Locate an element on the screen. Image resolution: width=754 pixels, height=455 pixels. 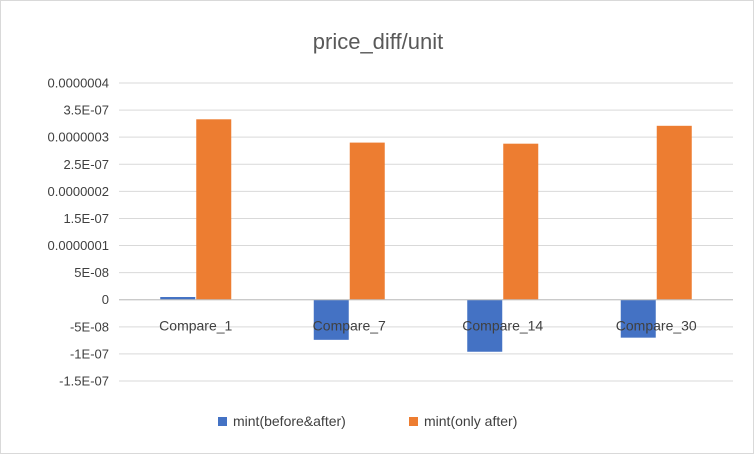
y-tick-label: 0.0000001 is located at coordinates (78, 245).